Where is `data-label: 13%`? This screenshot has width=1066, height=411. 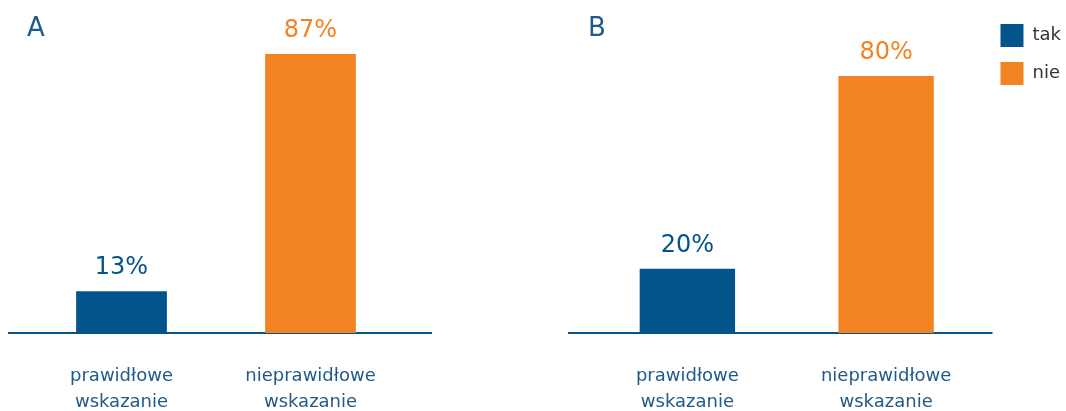 data-label: 13% is located at coordinates (121, 266).